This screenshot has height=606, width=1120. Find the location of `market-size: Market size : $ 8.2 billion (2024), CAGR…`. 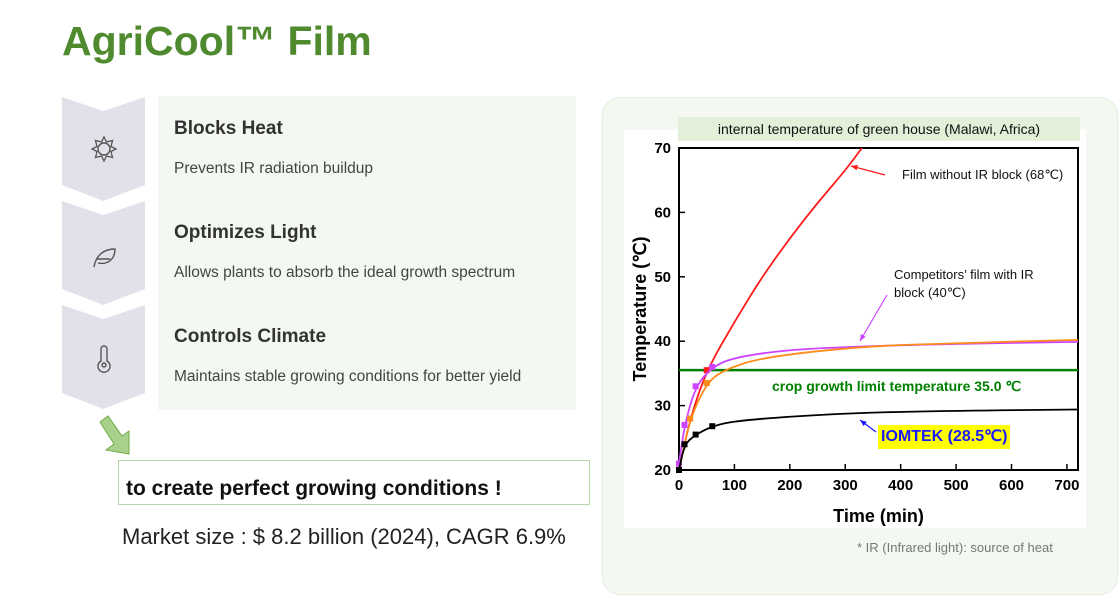

market-size: Market size : $ 8.2 billion (2024), CAGR… is located at coordinates (344, 536).